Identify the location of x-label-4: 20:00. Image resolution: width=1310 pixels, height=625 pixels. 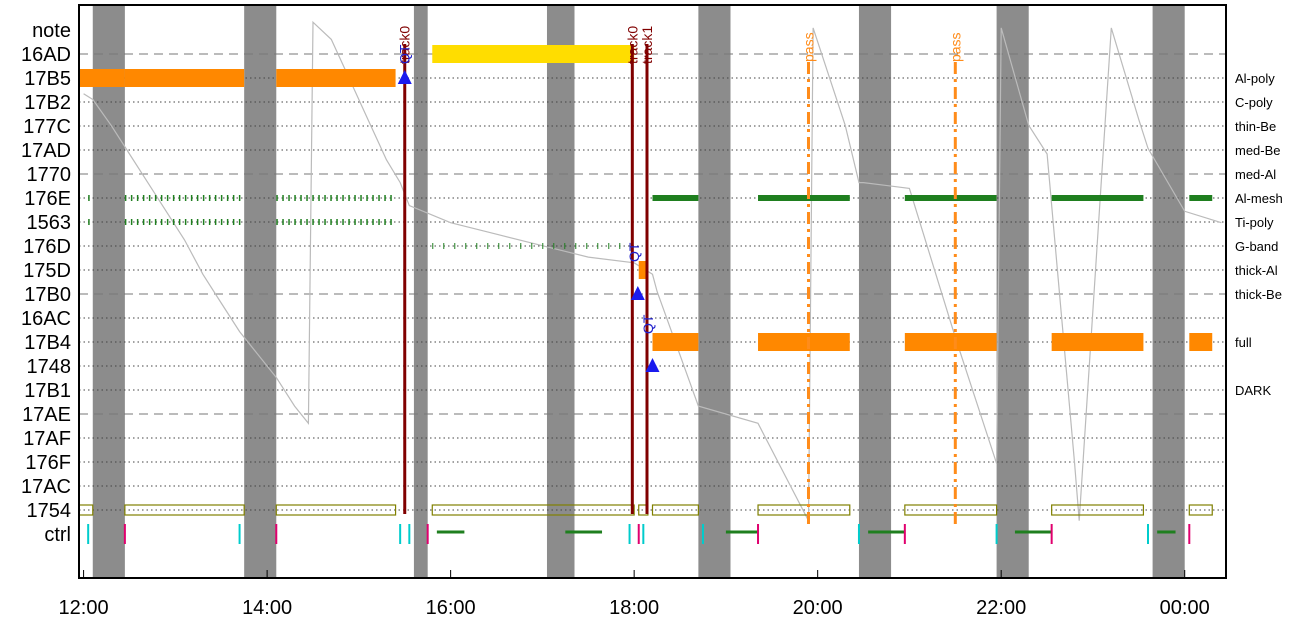
(818, 608).